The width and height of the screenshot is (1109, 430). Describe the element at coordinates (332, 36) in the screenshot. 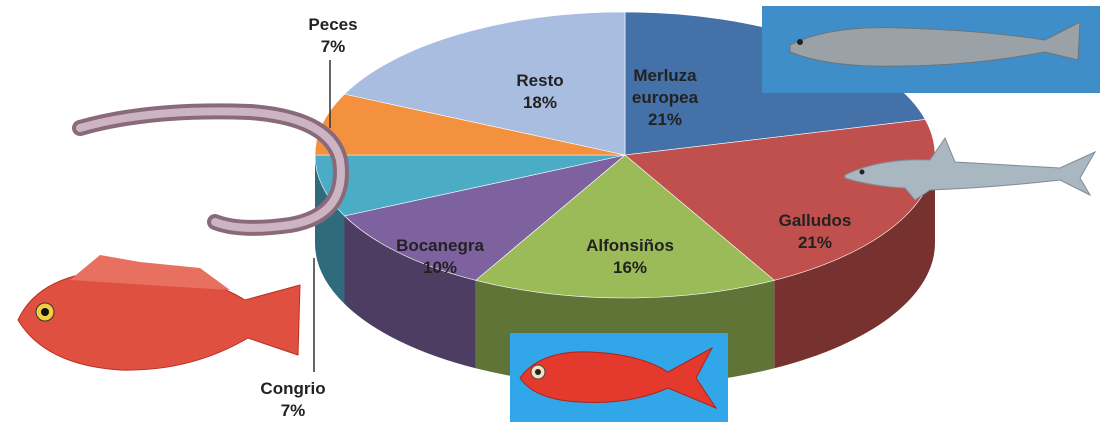

I see `slice-label: Peces 7%` at that location.